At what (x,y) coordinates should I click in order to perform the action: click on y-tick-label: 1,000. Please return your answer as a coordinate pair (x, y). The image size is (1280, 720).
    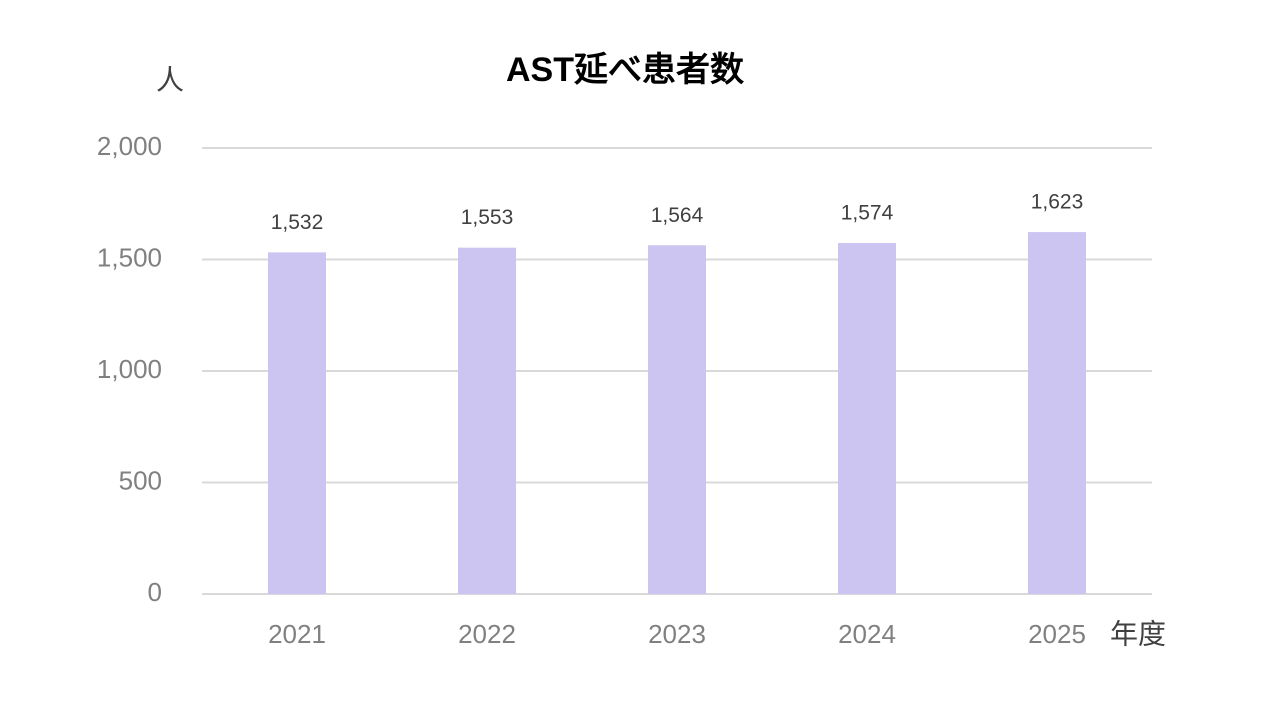
    Looking at the image, I should click on (129, 369).